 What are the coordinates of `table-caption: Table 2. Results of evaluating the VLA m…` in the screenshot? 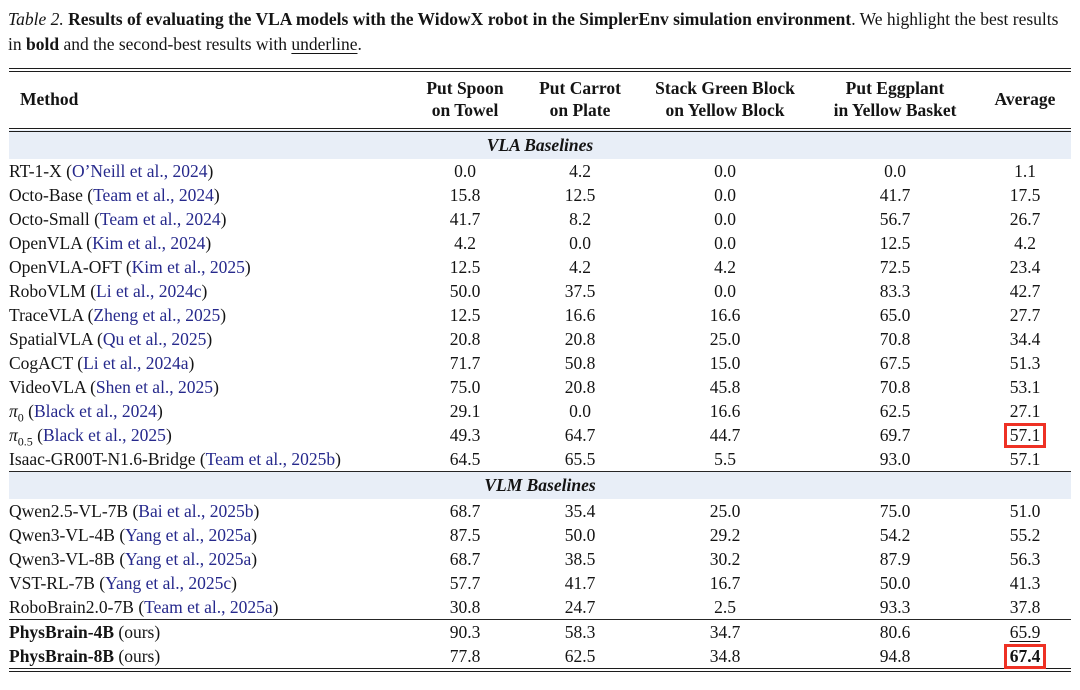 It's located at (540, 32).